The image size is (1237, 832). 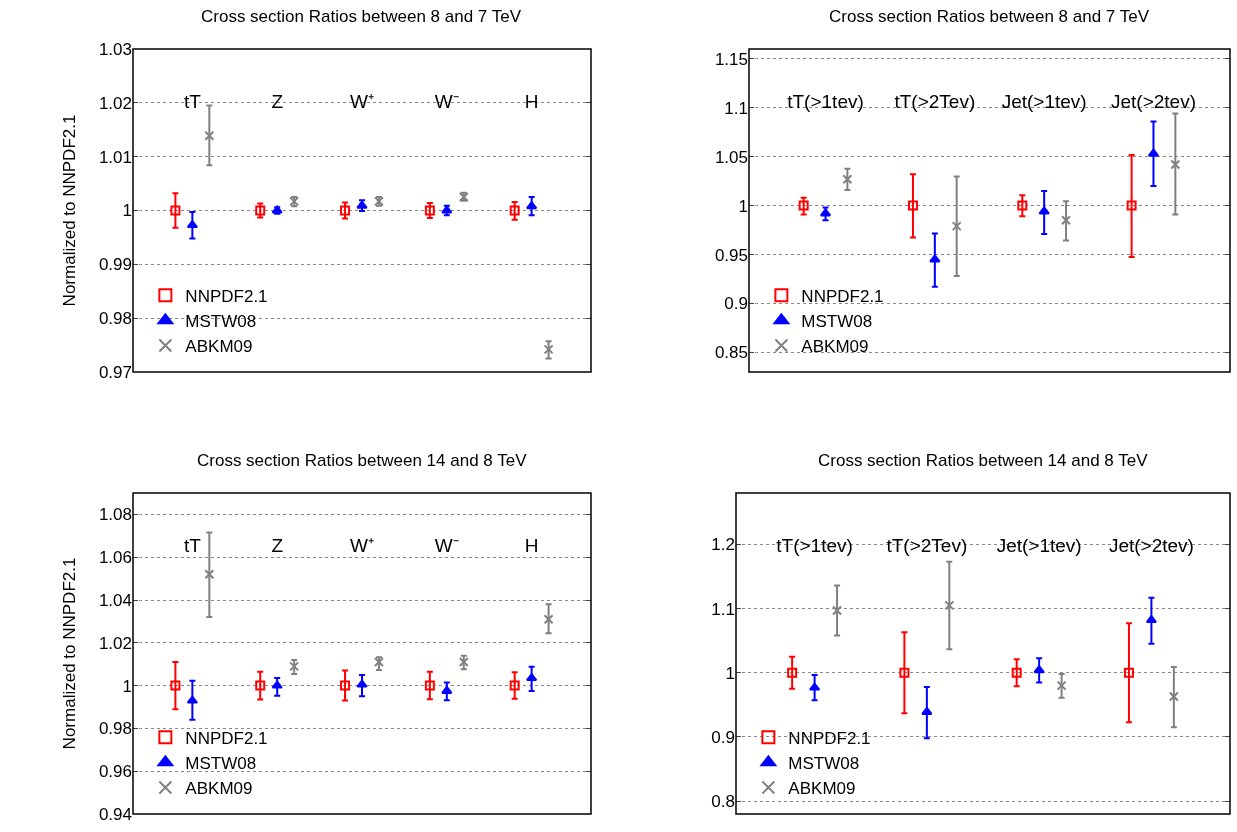 What do you see at coordinates (723, 545) in the screenshot?
I see `y-tick-label: 1.2` at bounding box center [723, 545].